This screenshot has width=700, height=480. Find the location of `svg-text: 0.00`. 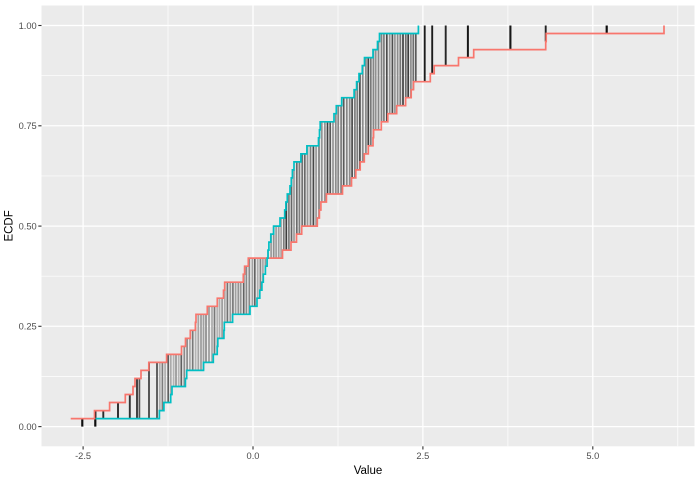

svg-text: 0.00 is located at coordinates (28, 427).